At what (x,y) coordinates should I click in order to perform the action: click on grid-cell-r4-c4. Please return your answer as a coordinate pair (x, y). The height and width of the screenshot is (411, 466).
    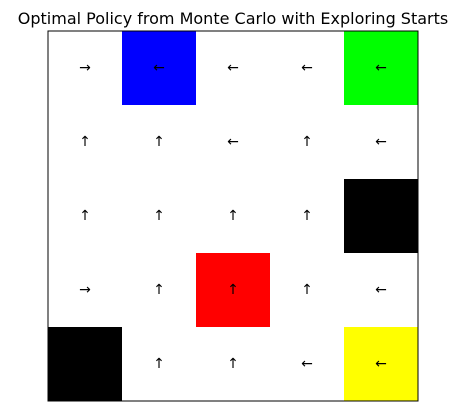
    Looking at the image, I should click on (381, 364).